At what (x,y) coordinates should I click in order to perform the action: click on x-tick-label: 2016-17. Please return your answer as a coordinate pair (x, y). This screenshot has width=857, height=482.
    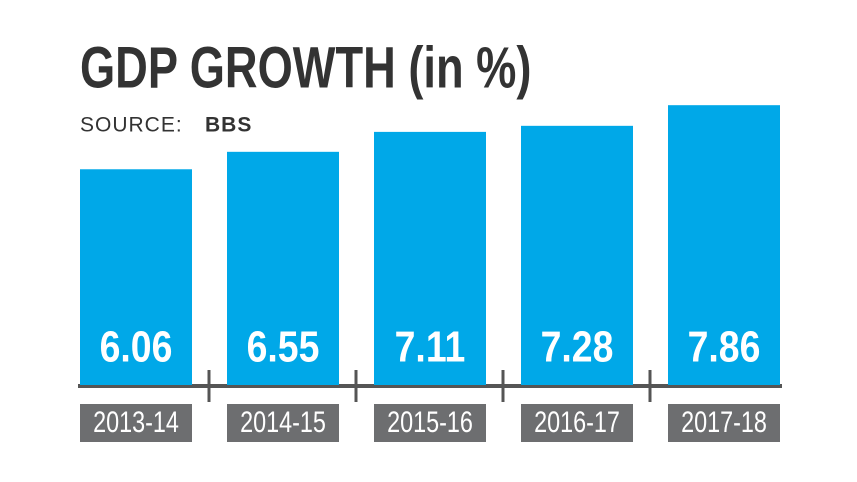
    Looking at the image, I should click on (577, 421).